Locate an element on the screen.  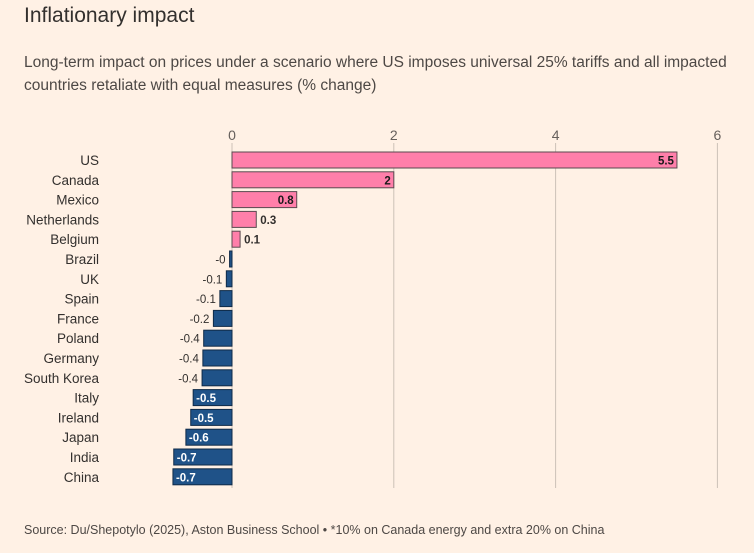
x-tick-label: 0 is located at coordinates (232, 135).